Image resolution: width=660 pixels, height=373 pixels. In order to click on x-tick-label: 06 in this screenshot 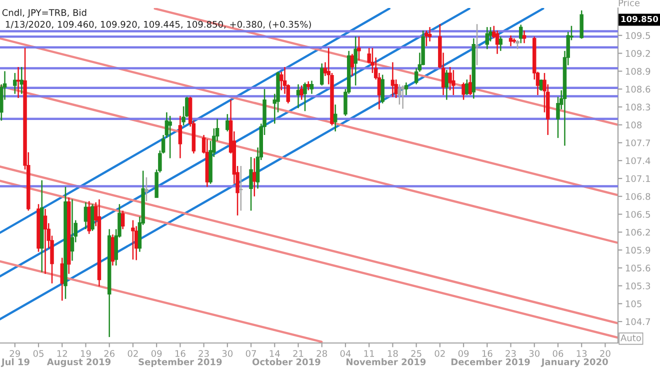, I will do `click(558, 353)`.